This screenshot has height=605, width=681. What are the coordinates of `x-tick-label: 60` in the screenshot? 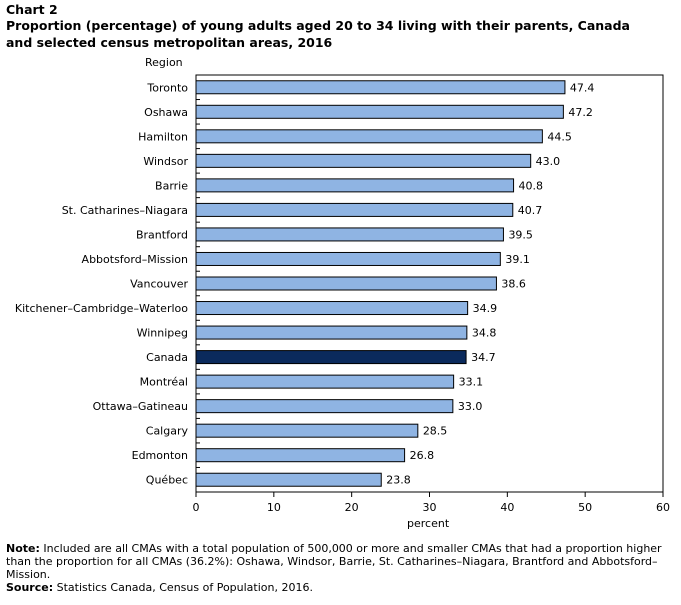 It's located at (663, 507).